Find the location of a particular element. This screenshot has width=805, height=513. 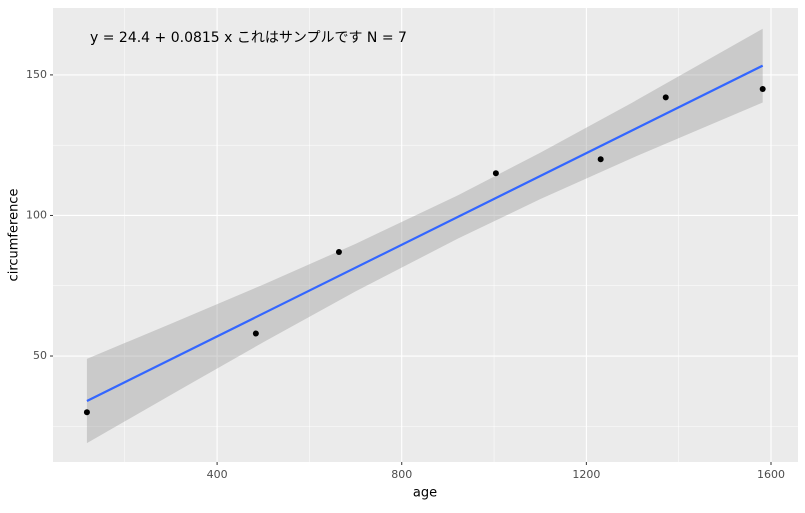

y-axis-title: circumference is located at coordinates (14, 235).